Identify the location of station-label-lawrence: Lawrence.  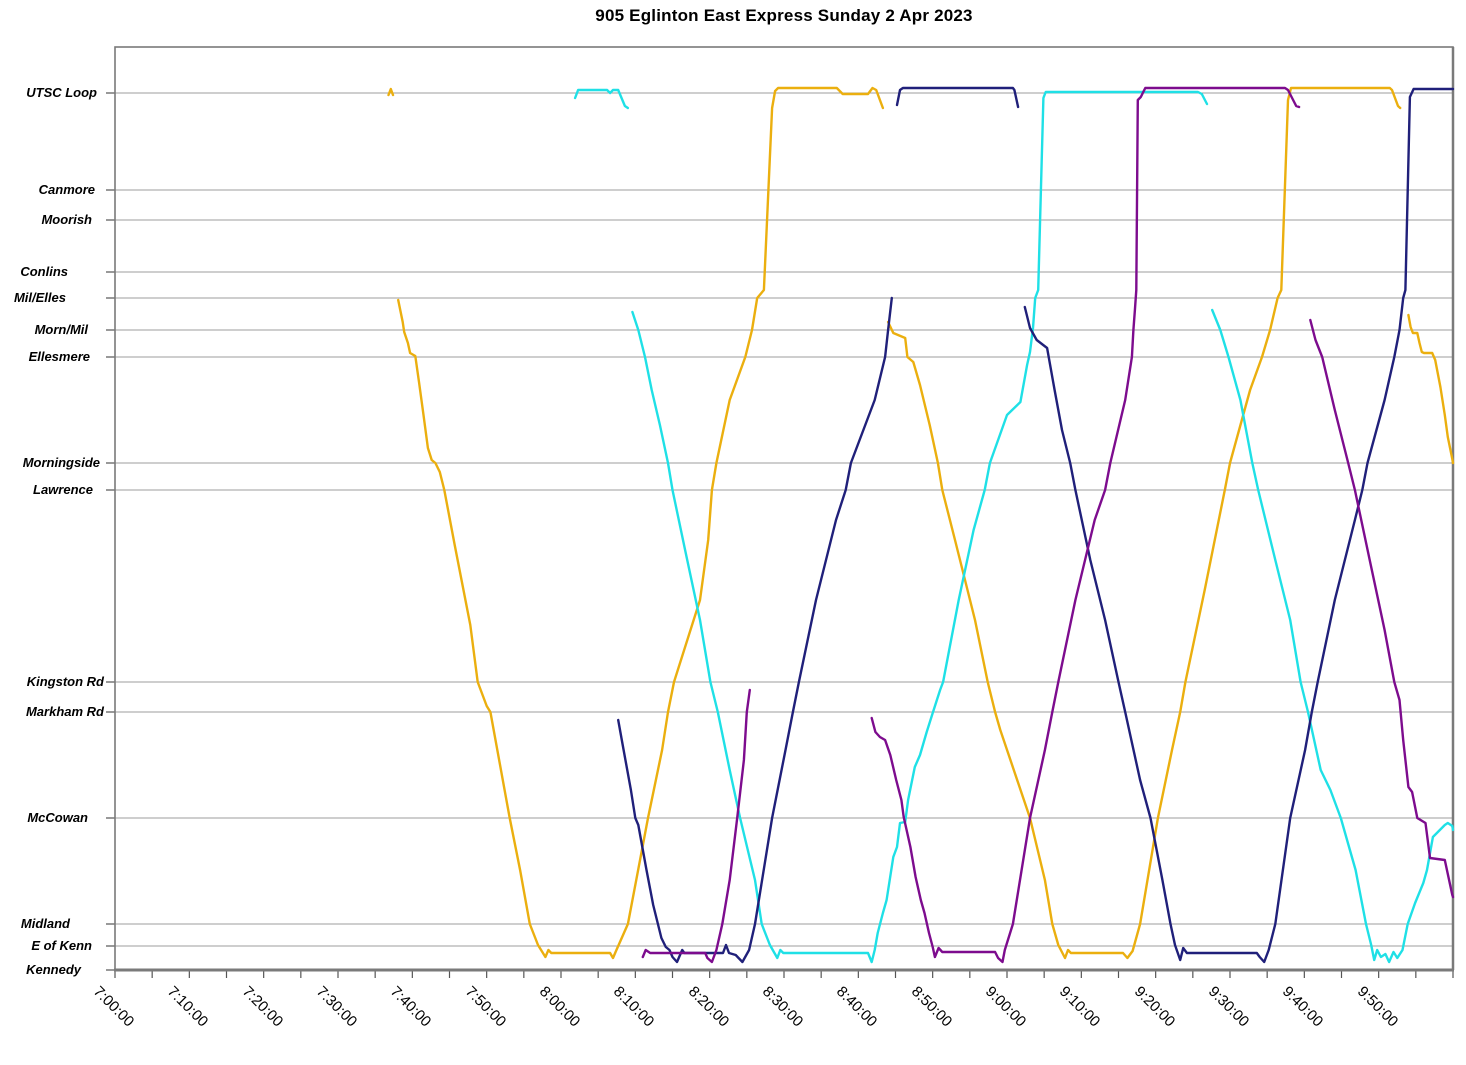
(63, 489).